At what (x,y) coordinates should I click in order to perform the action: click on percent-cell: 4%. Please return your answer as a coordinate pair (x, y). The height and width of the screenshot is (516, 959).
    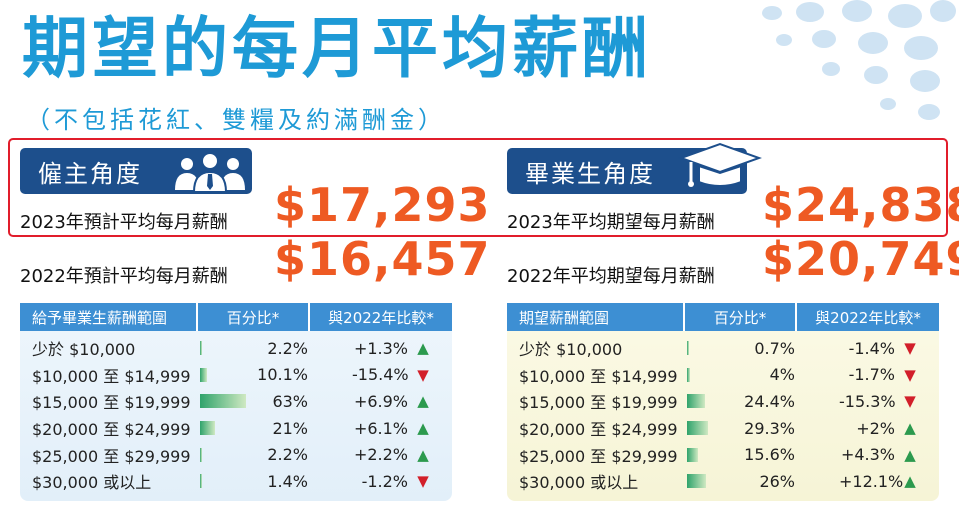
    Looking at the image, I should click on (741, 374).